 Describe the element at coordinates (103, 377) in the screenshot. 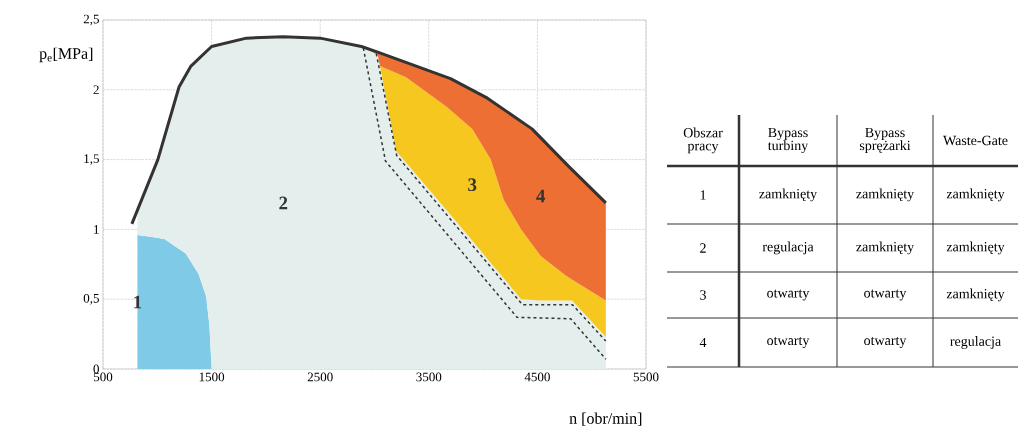

I see `x-tick-label: 500` at that location.